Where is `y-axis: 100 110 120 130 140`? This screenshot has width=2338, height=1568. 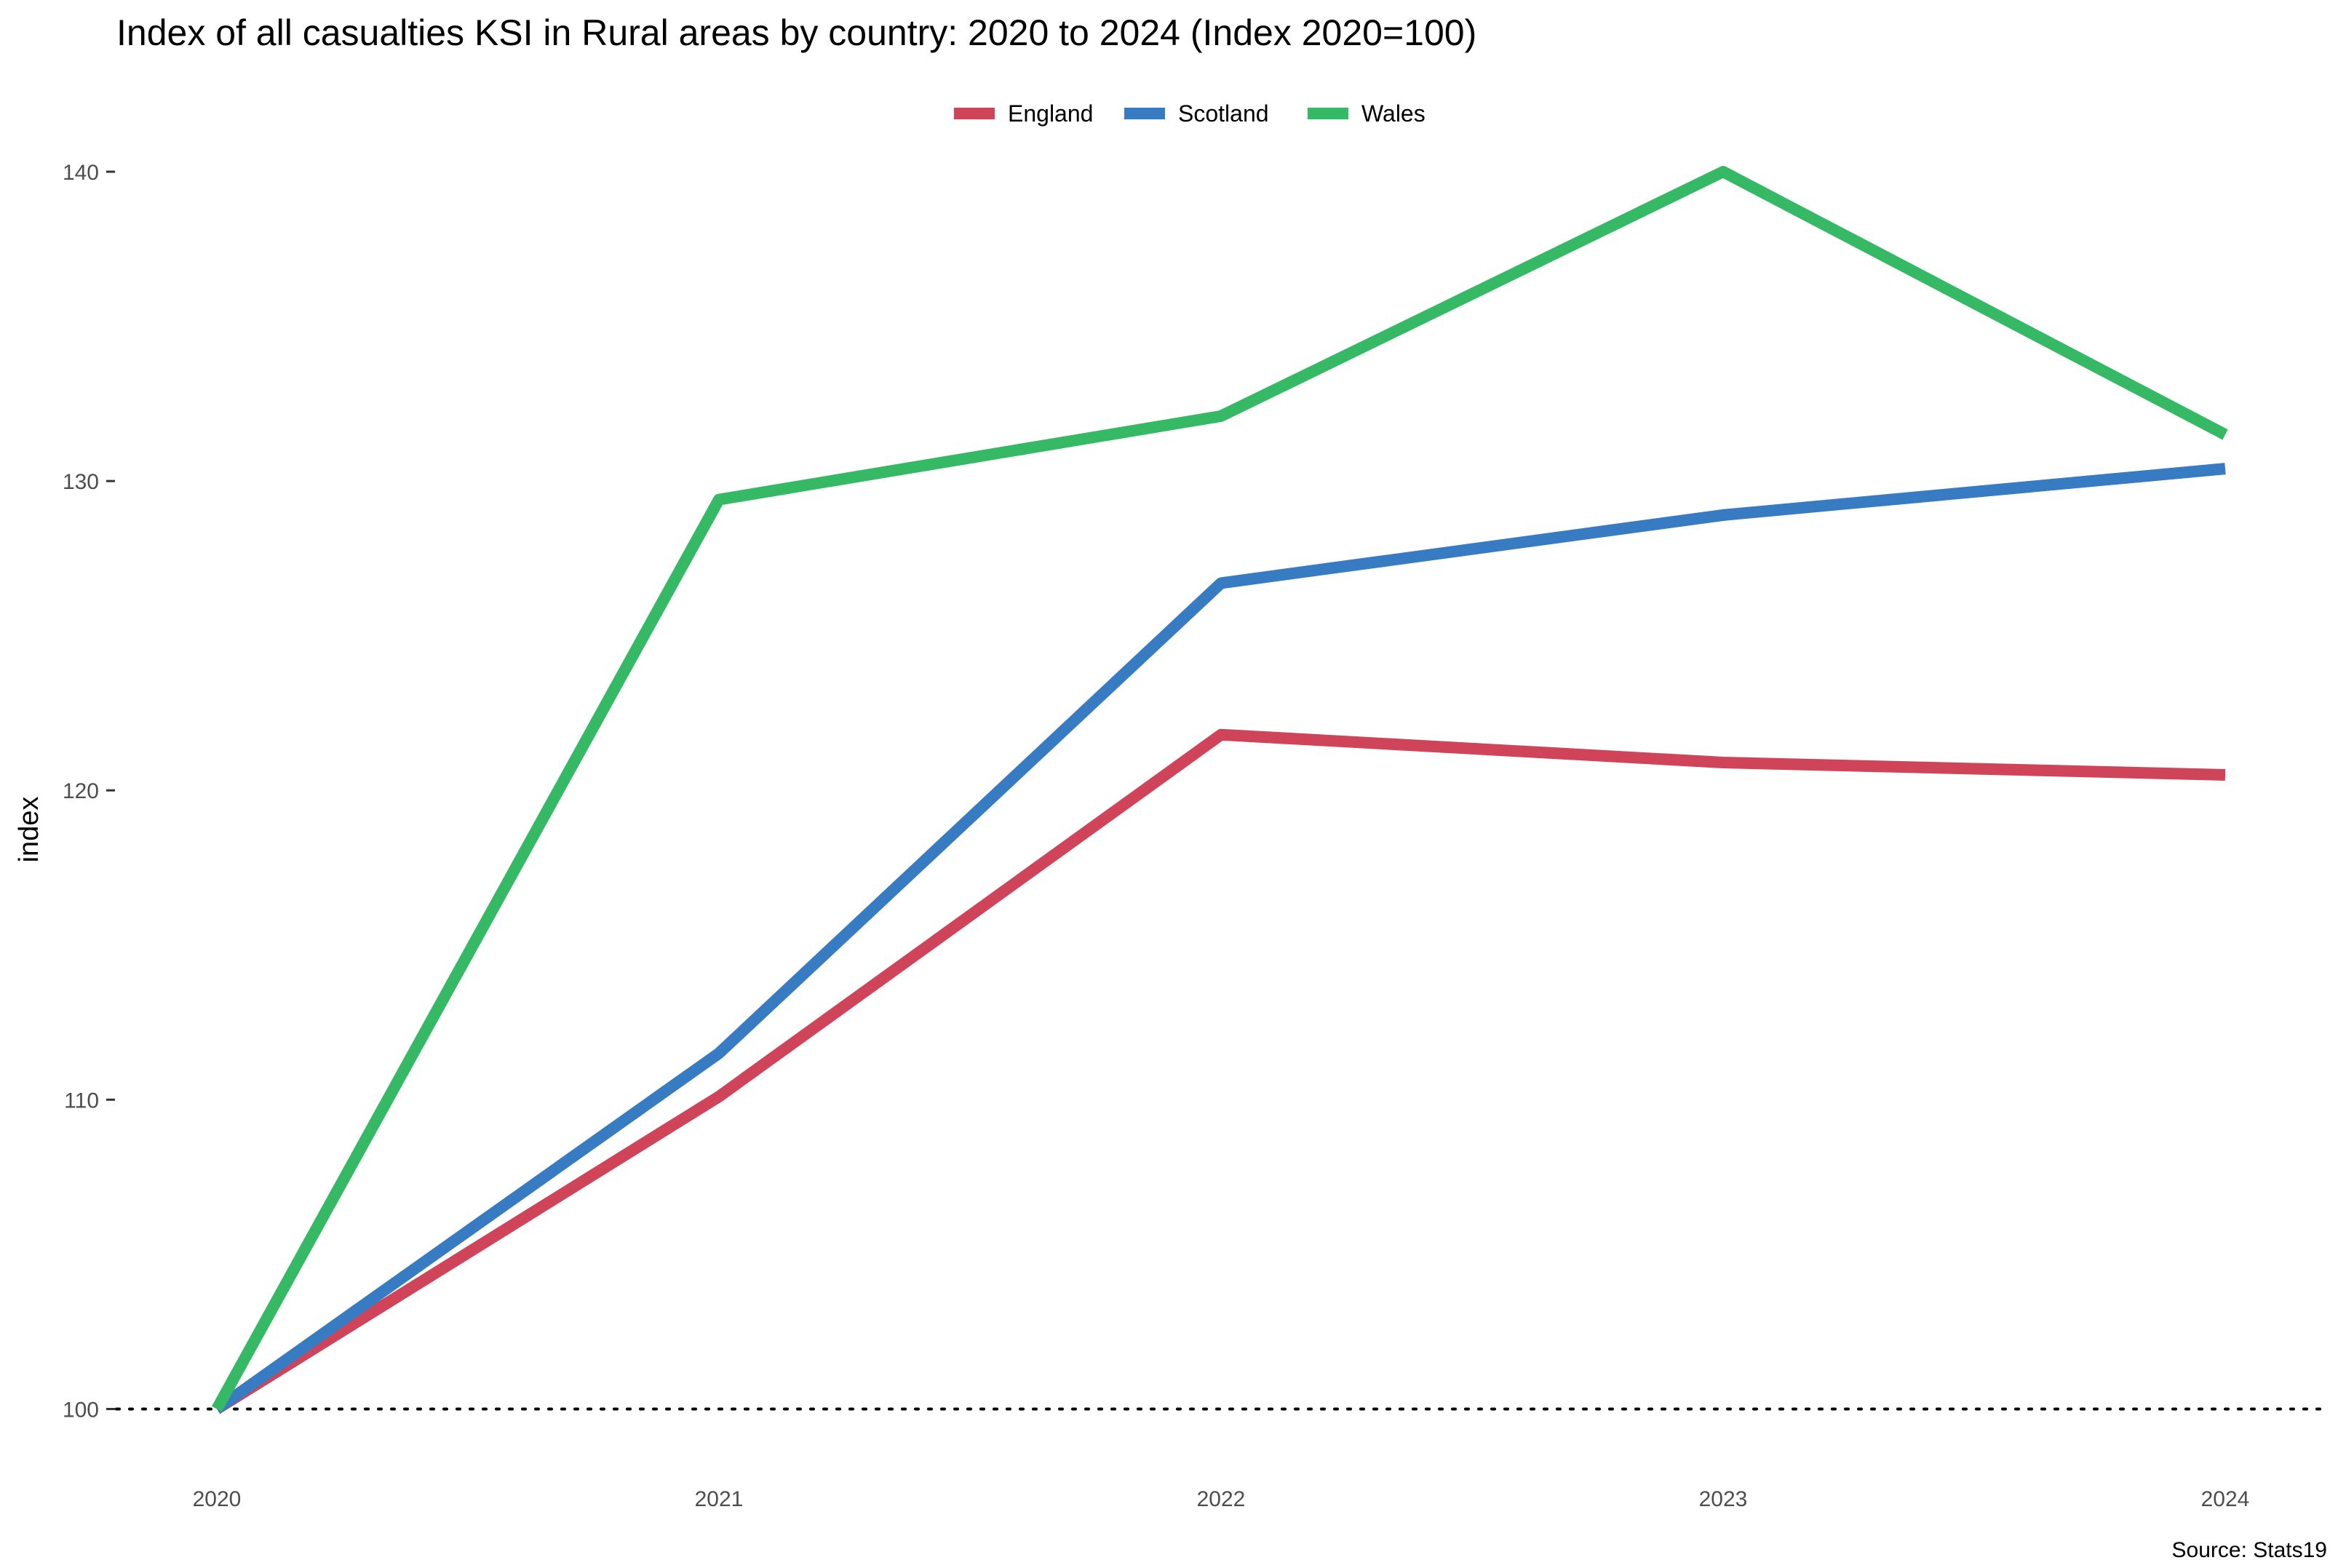
y-axis: 100 110 120 130 140 is located at coordinates (89, 791).